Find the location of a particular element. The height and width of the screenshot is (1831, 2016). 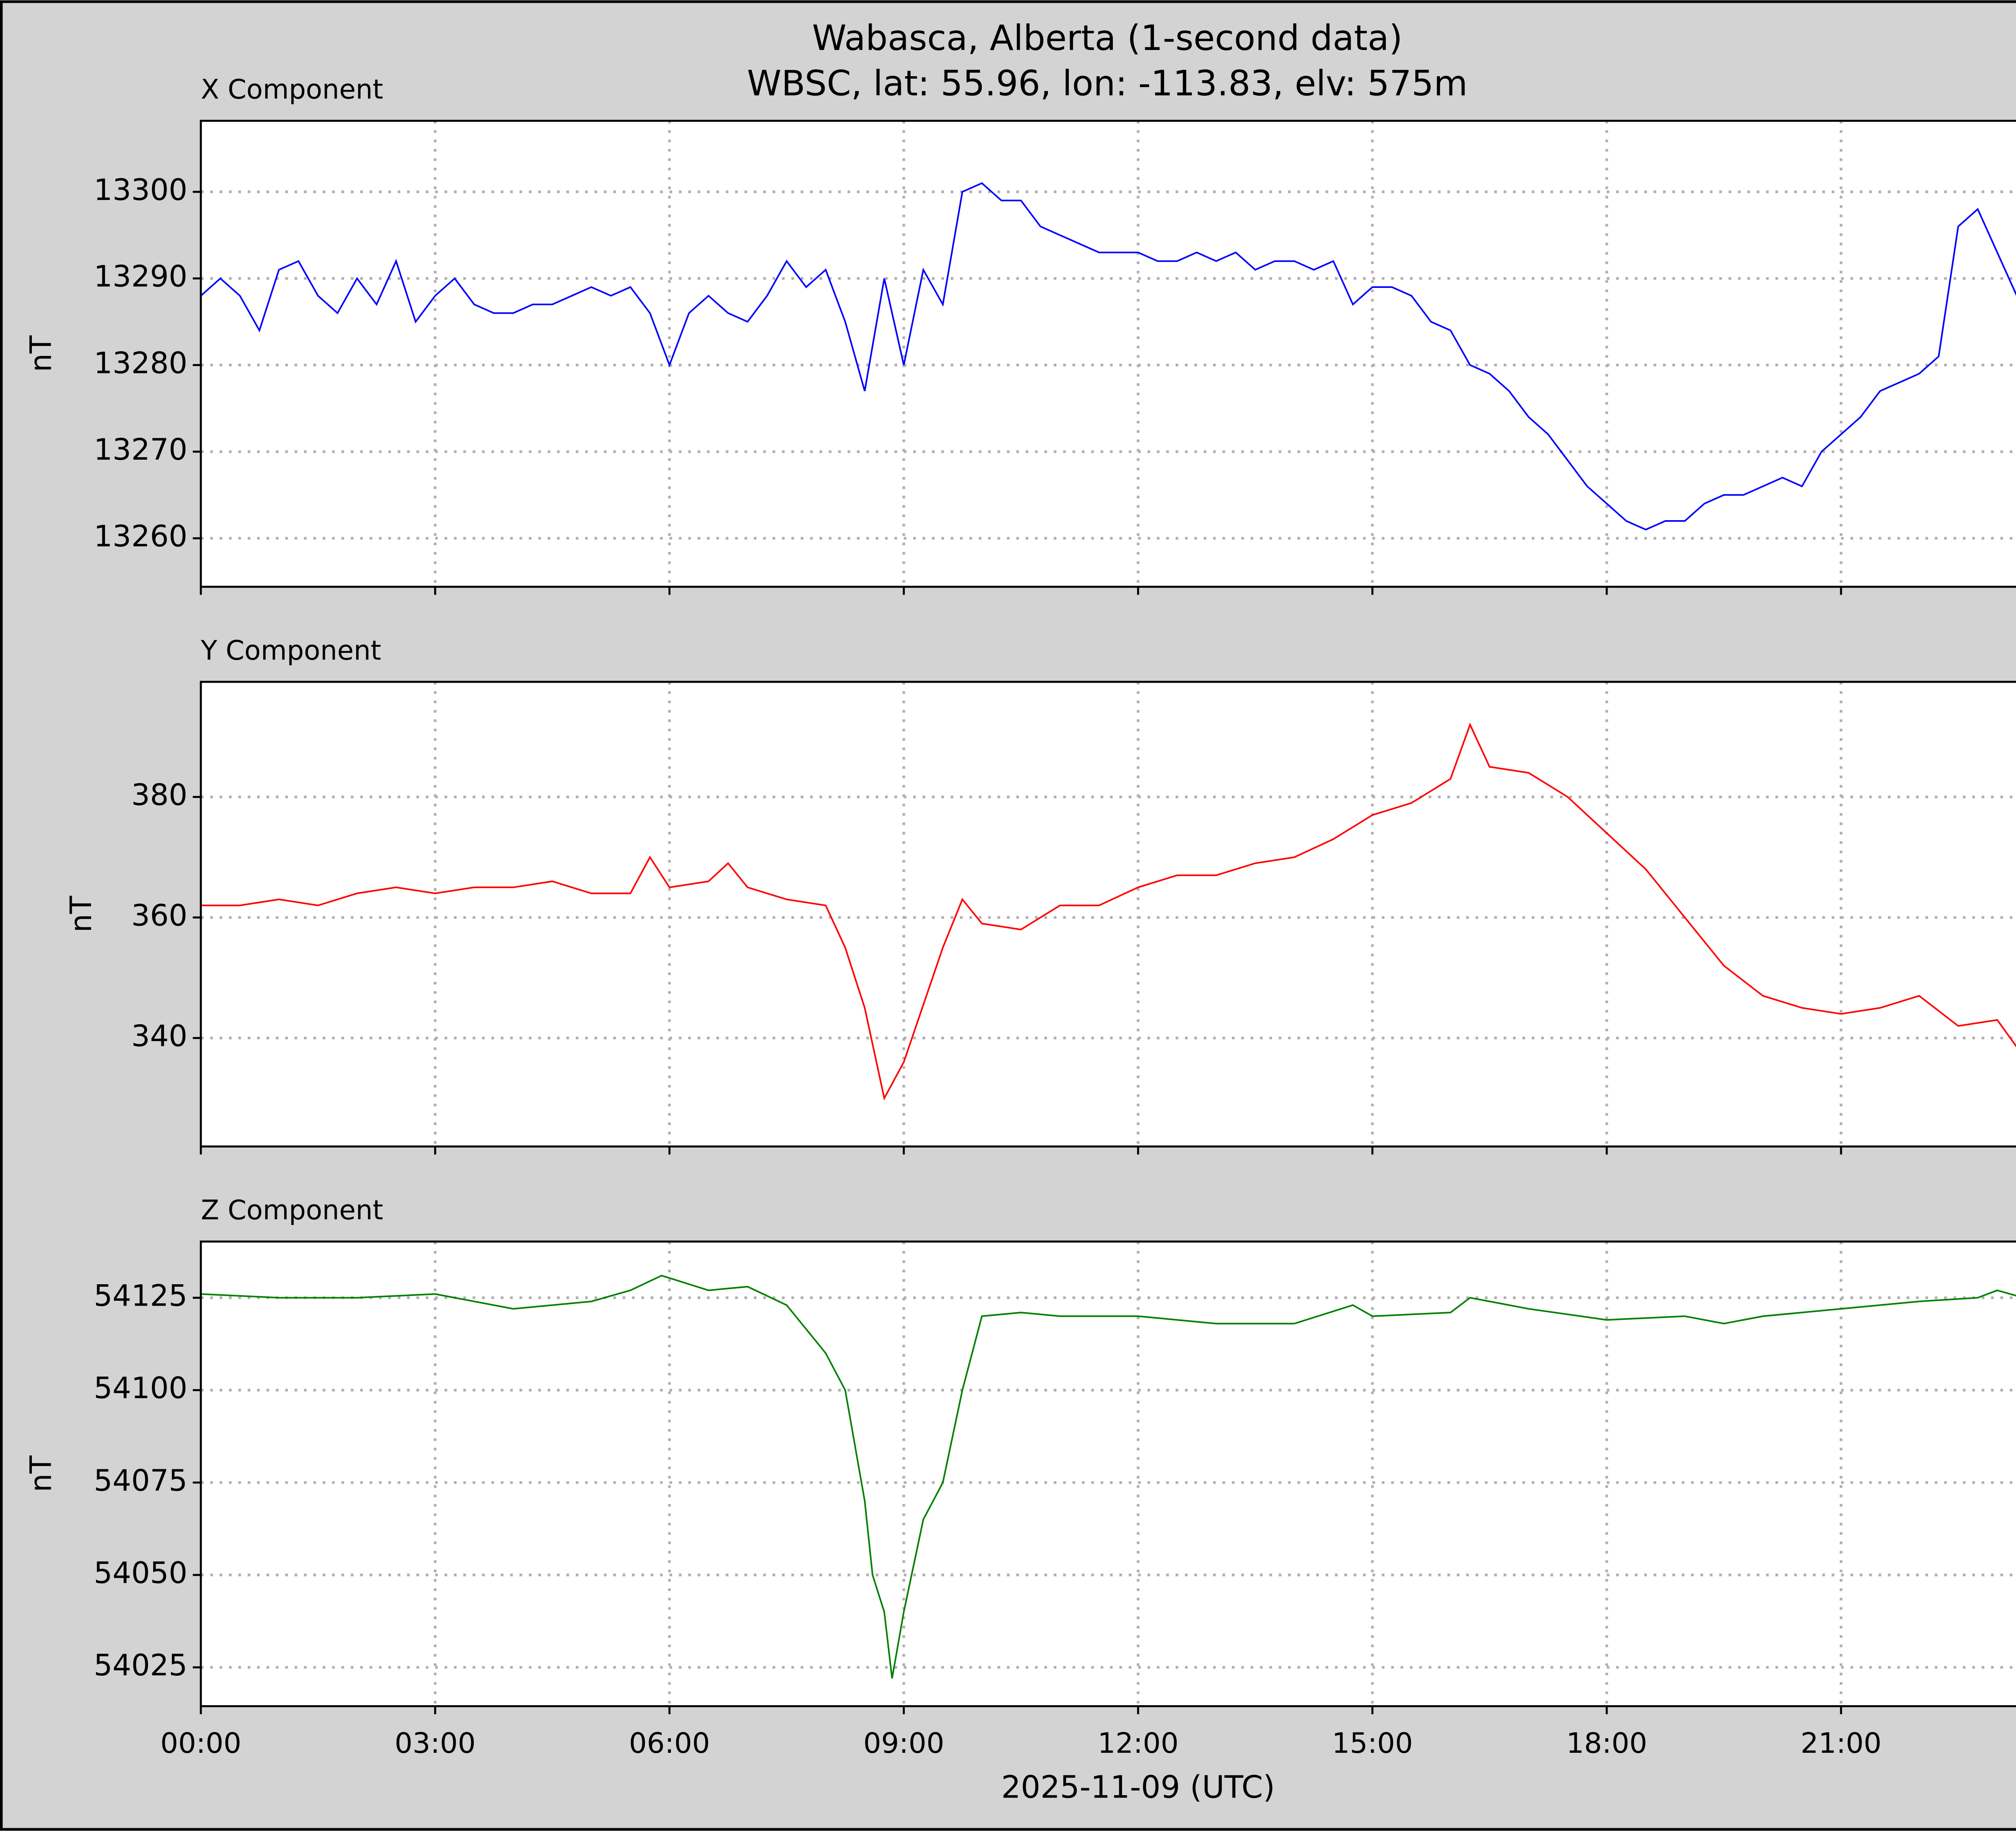

y-tick-label: 54100 is located at coordinates (141, 1388).